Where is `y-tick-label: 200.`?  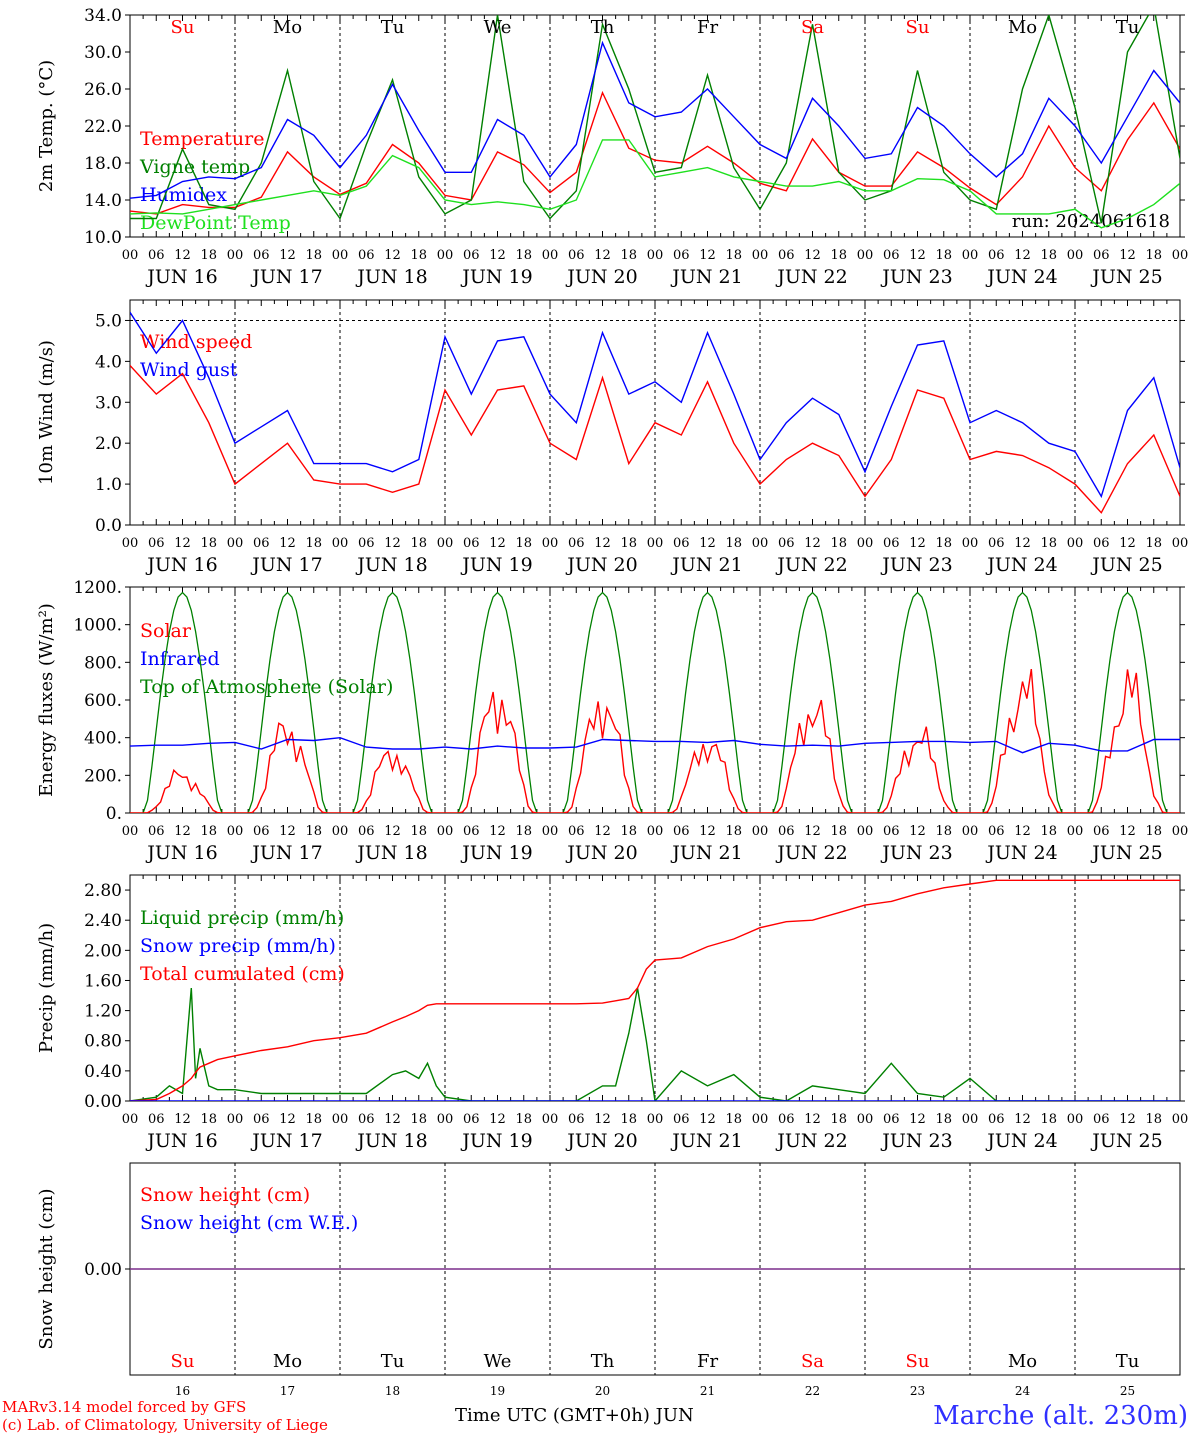
y-tick-label: 200. is located at coordinates (103, 776).